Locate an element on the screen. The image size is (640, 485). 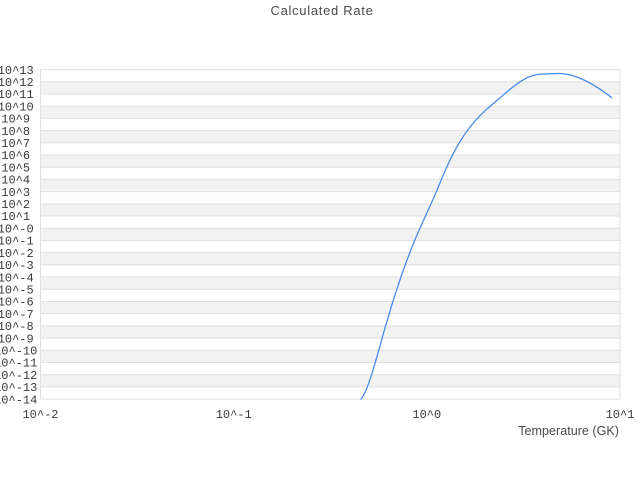
svg-text: 10^-9 is located at coordinates (17, 339).